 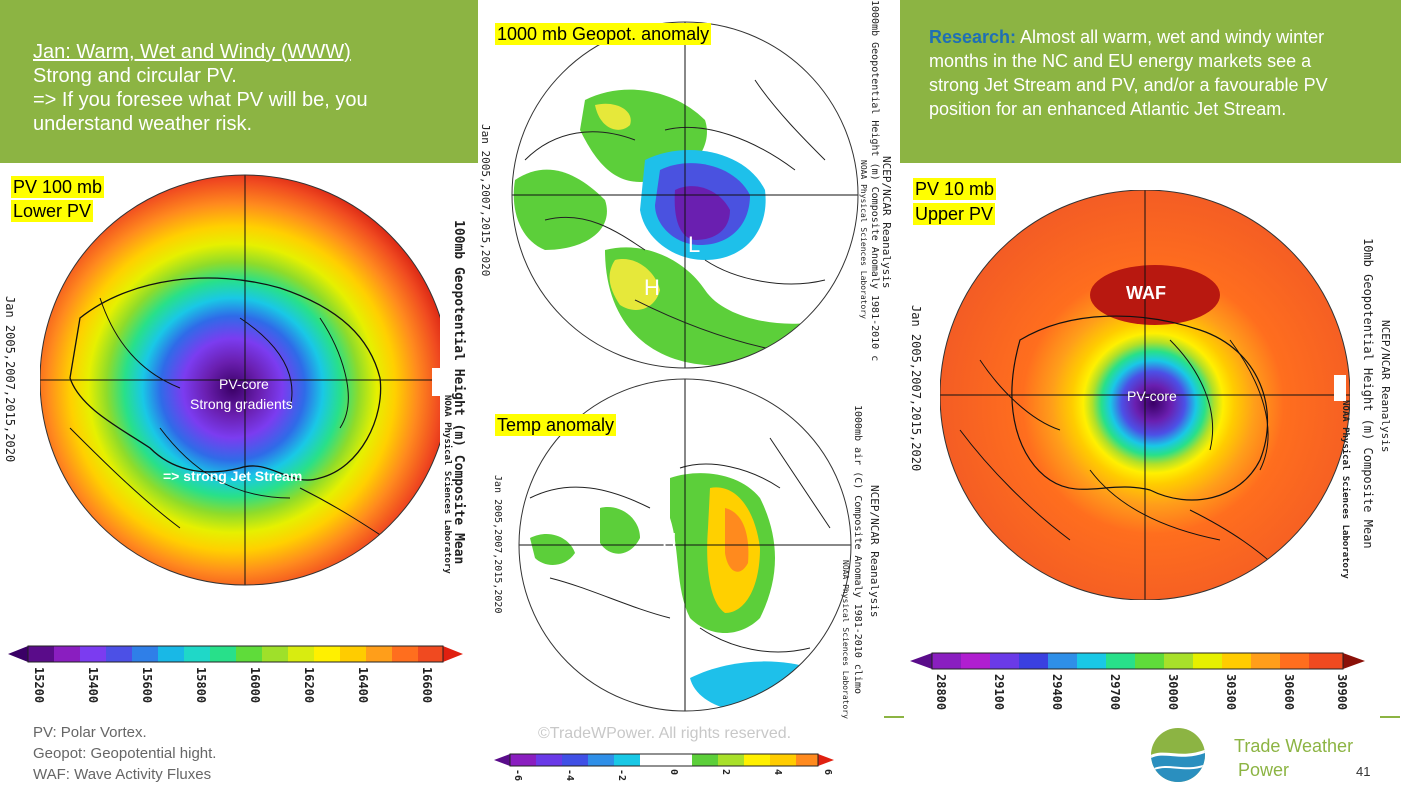 What do you see at coordinates (93, 685) in the screenshot?
I see `left-tick-1: 15400` at bounding box center [93, 685].